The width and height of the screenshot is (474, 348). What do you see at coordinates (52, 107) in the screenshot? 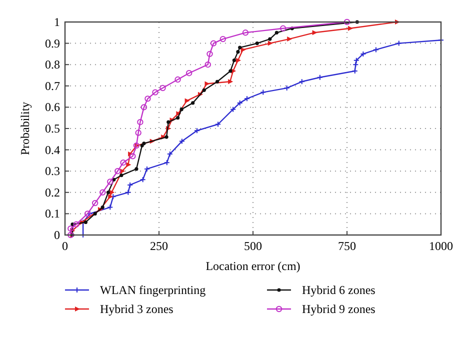
I see `y-tick-label: 0.6` at bounding box center [52, 107].